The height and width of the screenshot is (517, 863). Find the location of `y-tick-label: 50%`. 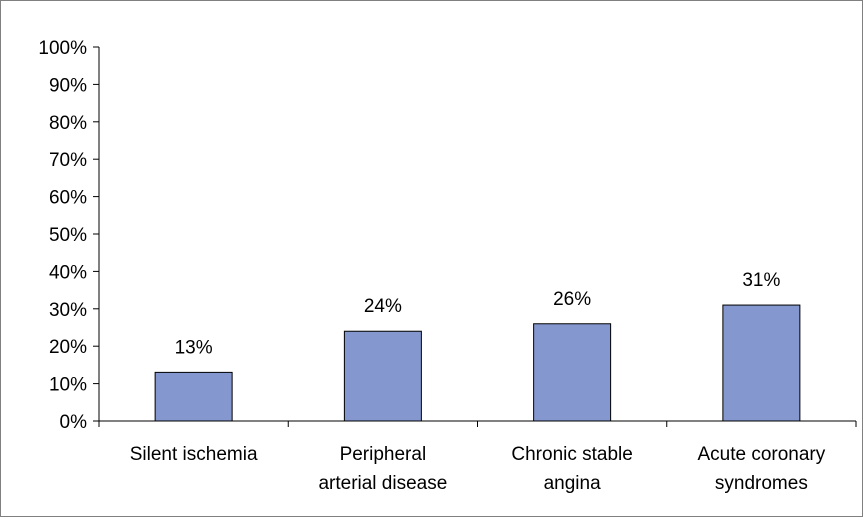

y-tick-label: 50% is located at coordinates (68, 235).